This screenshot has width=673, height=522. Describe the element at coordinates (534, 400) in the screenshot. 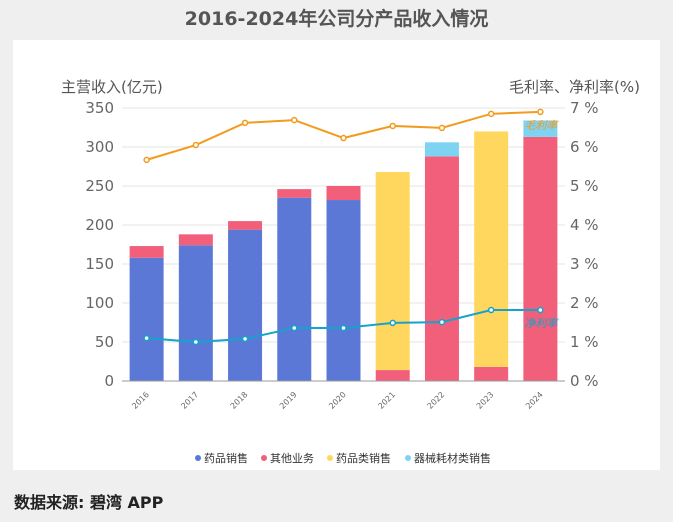

I see `x-tick-label: 2024` at that location.